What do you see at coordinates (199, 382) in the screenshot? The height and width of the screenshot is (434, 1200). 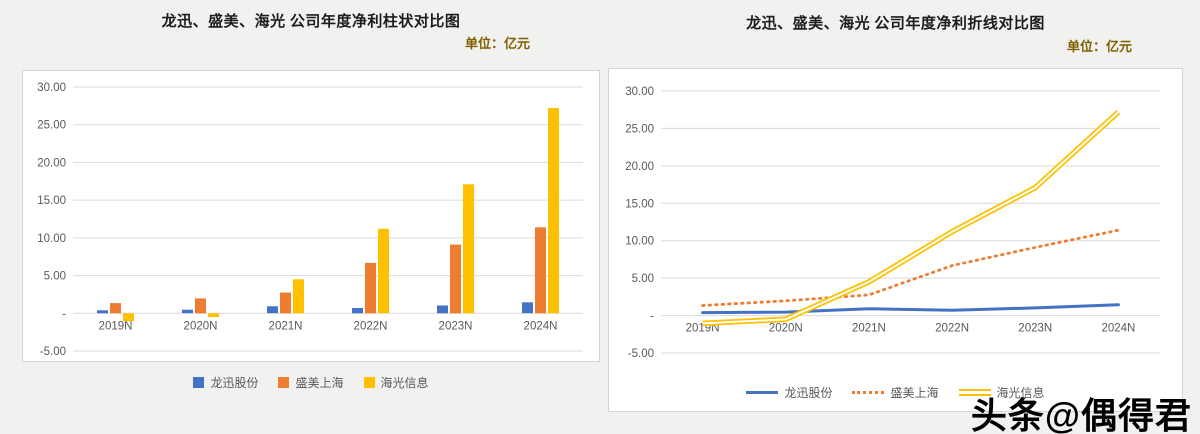 I see `legend-swatch-longxun` at bounding box center [199, 382].